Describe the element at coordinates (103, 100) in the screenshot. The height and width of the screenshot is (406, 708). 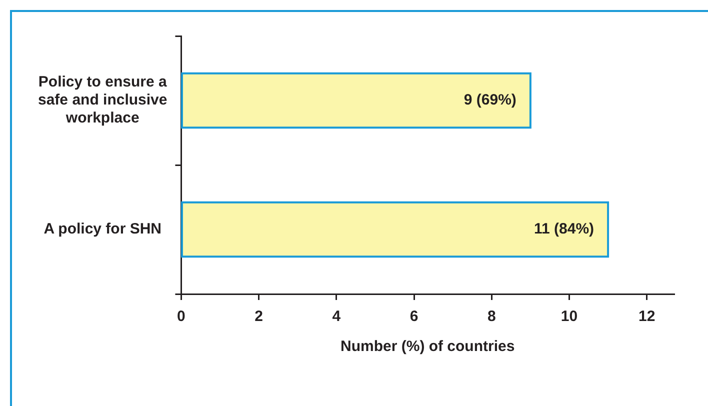
I see `y-tick-label: Policy to ensure a safe and inclusive workplace` at that location.